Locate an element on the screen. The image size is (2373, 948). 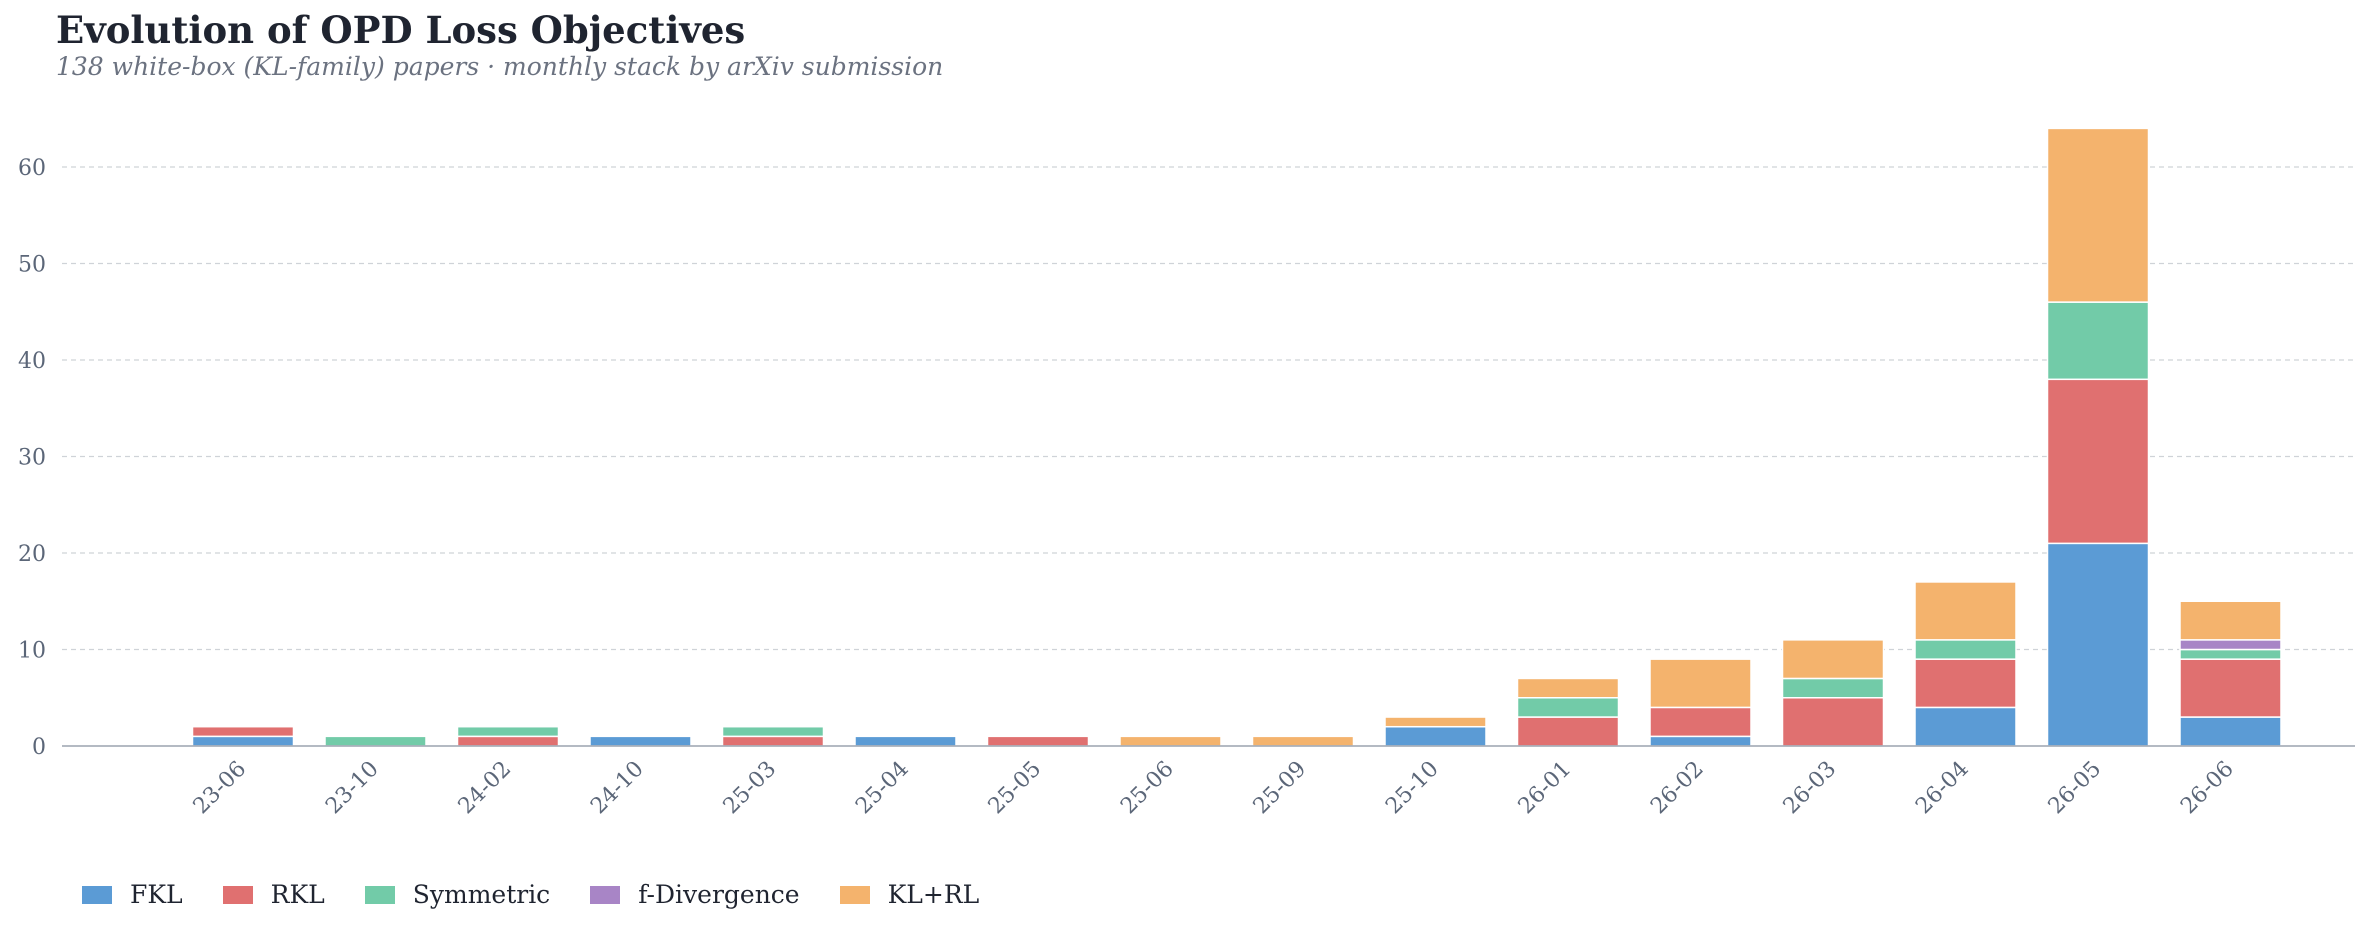
x-tick-label: 26-04 is located at coordinates (1942, 788).